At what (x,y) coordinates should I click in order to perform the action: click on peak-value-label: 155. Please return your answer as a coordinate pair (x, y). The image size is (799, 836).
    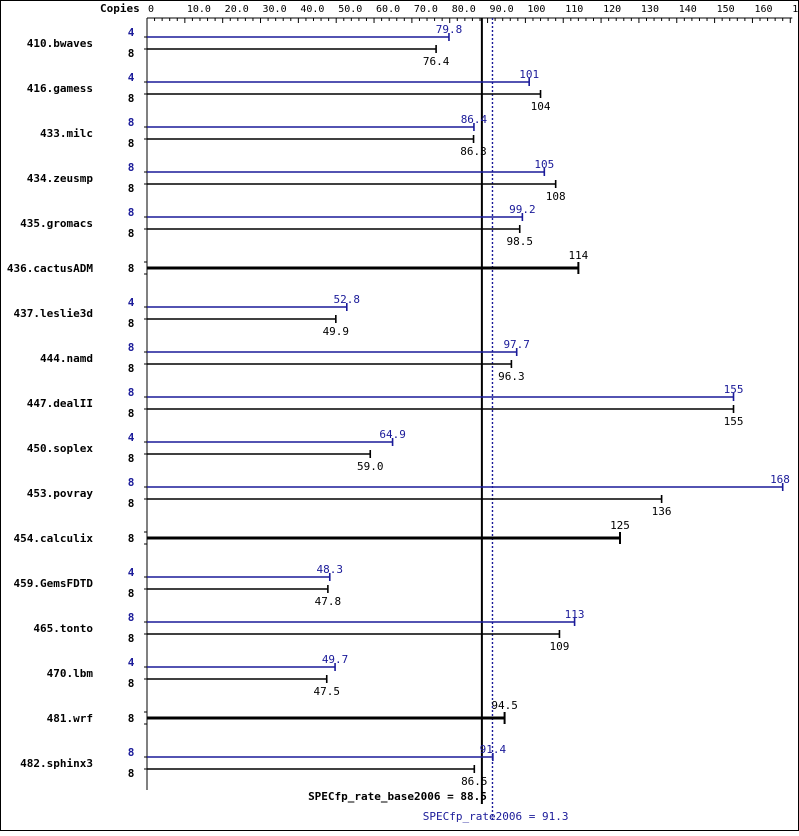
    Looking at the image, I should click on (734, 389).